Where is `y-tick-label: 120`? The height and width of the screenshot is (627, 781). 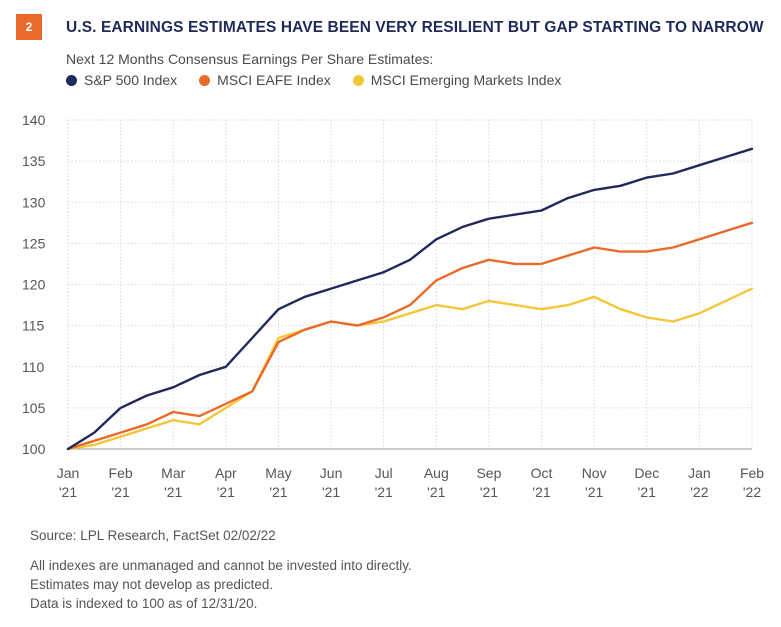
y-tick-label: 120 is located at coordinates (34, 285).